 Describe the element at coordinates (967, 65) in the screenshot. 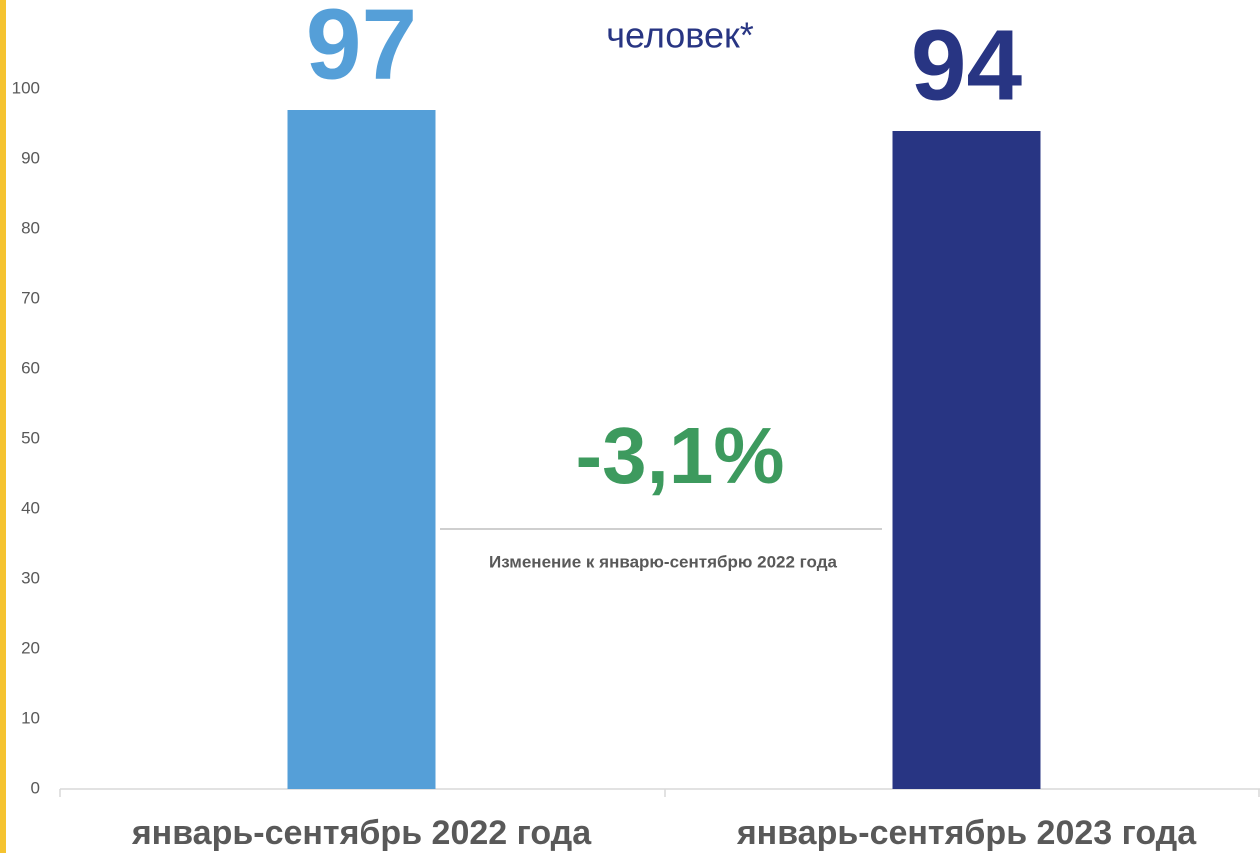

I see `value-label: 94` at that location.